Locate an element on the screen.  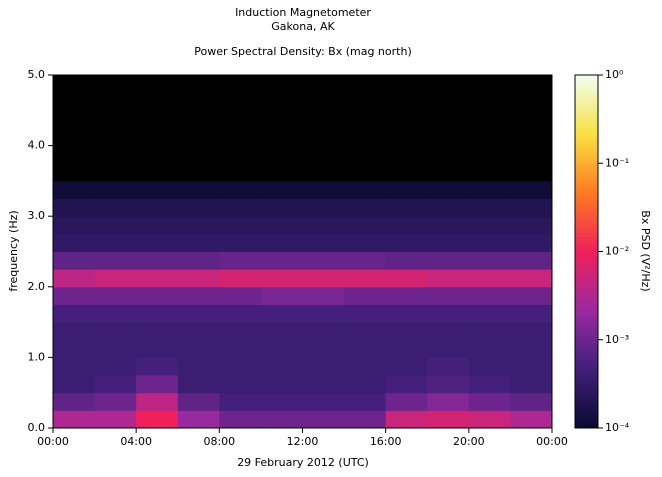
colorbar-tick-label: 10⁻⁴ is located at coordinates (617, 427).